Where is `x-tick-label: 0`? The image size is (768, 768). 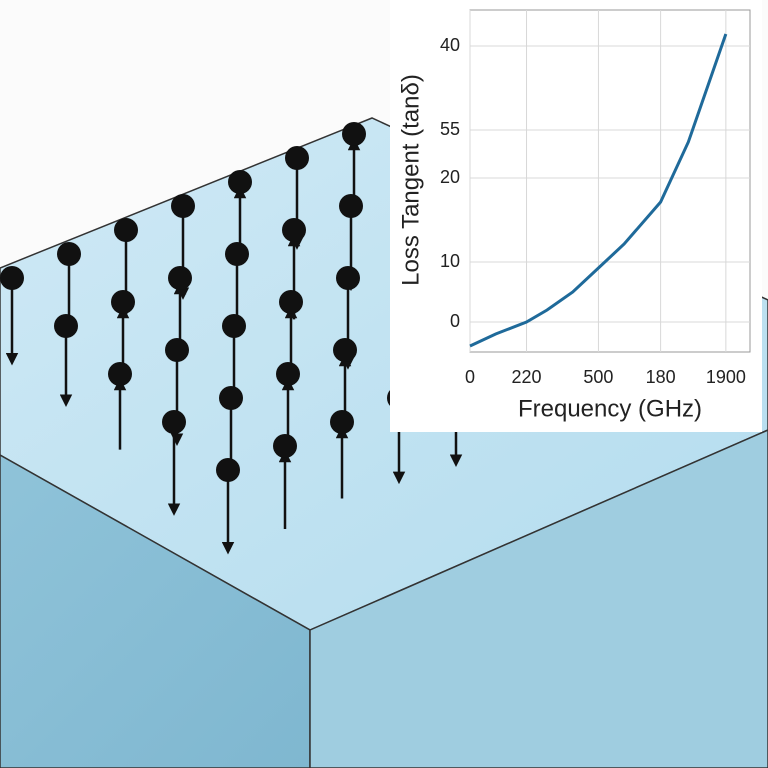
x-tick-label: 0 is located at coordinates (470, 377).